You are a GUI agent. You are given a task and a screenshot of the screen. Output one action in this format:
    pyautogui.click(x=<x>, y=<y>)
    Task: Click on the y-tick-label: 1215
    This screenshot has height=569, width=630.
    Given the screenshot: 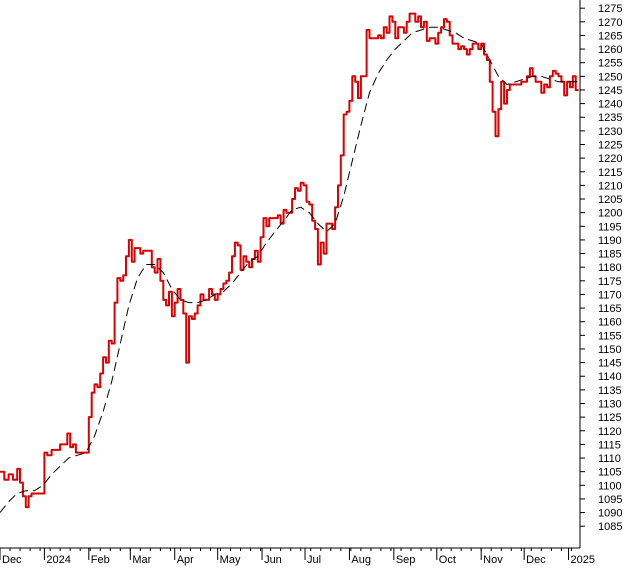 What is the action you would take?
    pyautogui.click(x=610, y=173)
    